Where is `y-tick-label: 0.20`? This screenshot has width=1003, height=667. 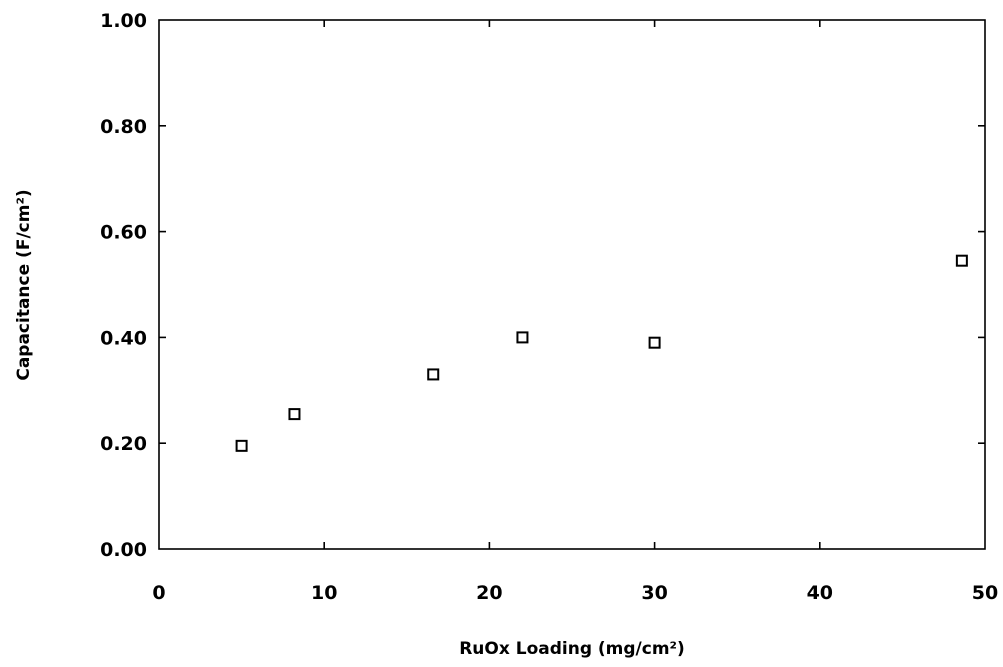
y-tick-label: 0.20 is located at coordinates (123, 444).